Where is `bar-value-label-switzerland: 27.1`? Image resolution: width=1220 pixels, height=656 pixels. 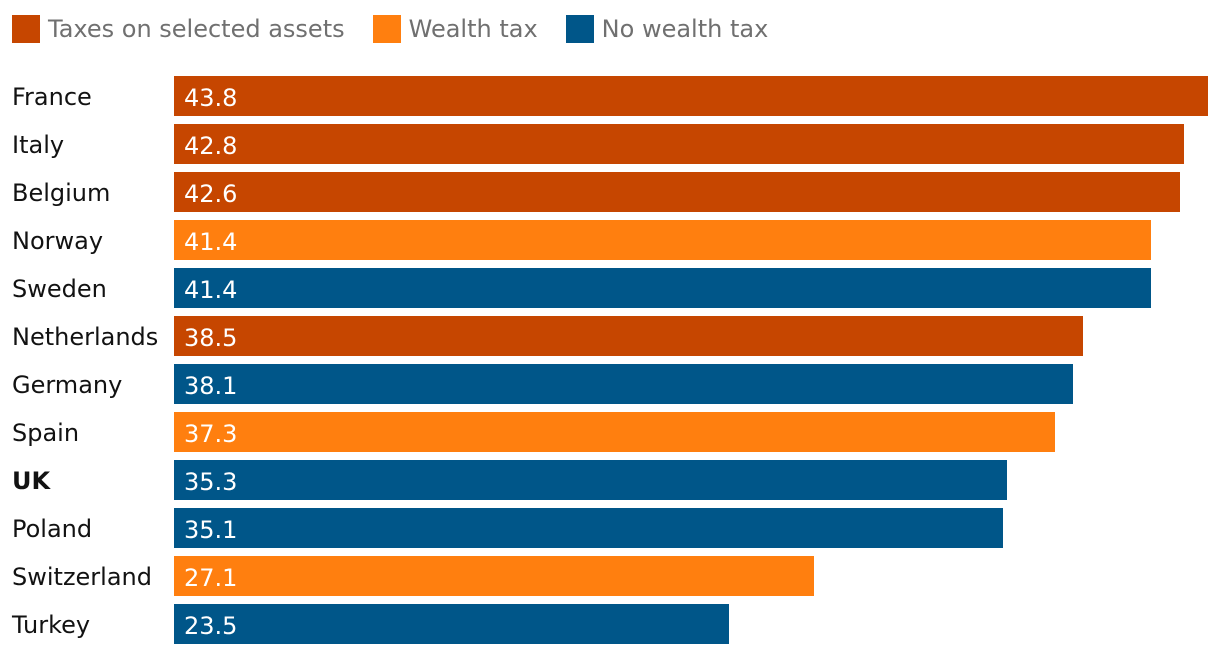
bar-value-label-switzerland: 27.1 is located at coordinates (211, 578).